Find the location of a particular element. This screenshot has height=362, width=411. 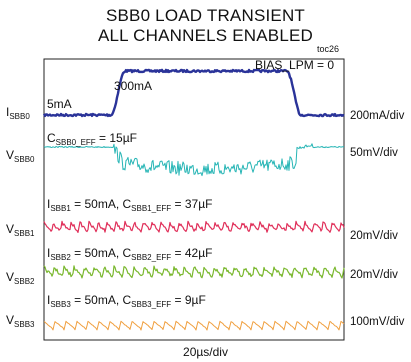

vsbb0-trace is located at coordinates (194, 160).